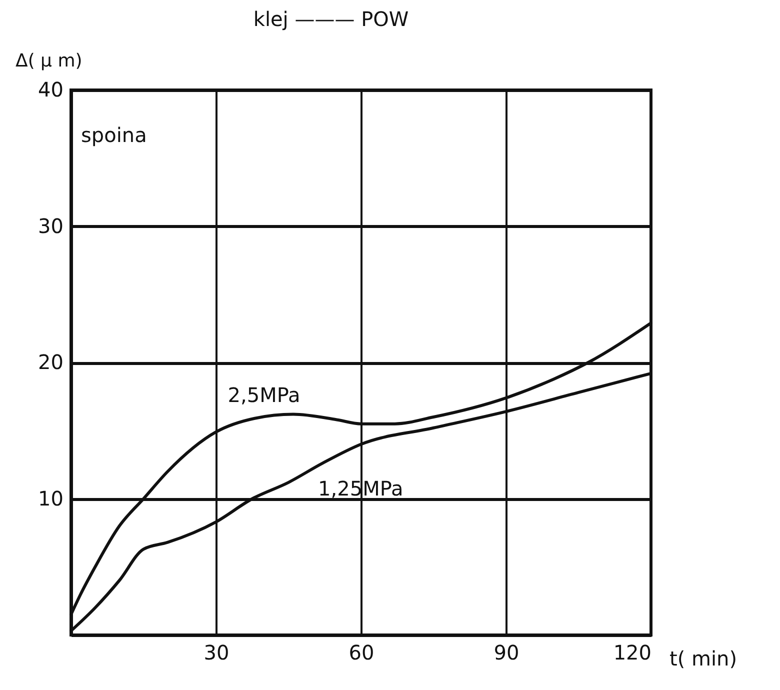 The height and width of the screenshot is (690, 780). Describe the element at coordinates (217, 652) in the screenshot. I see `x-tick-label: 30` at that location.